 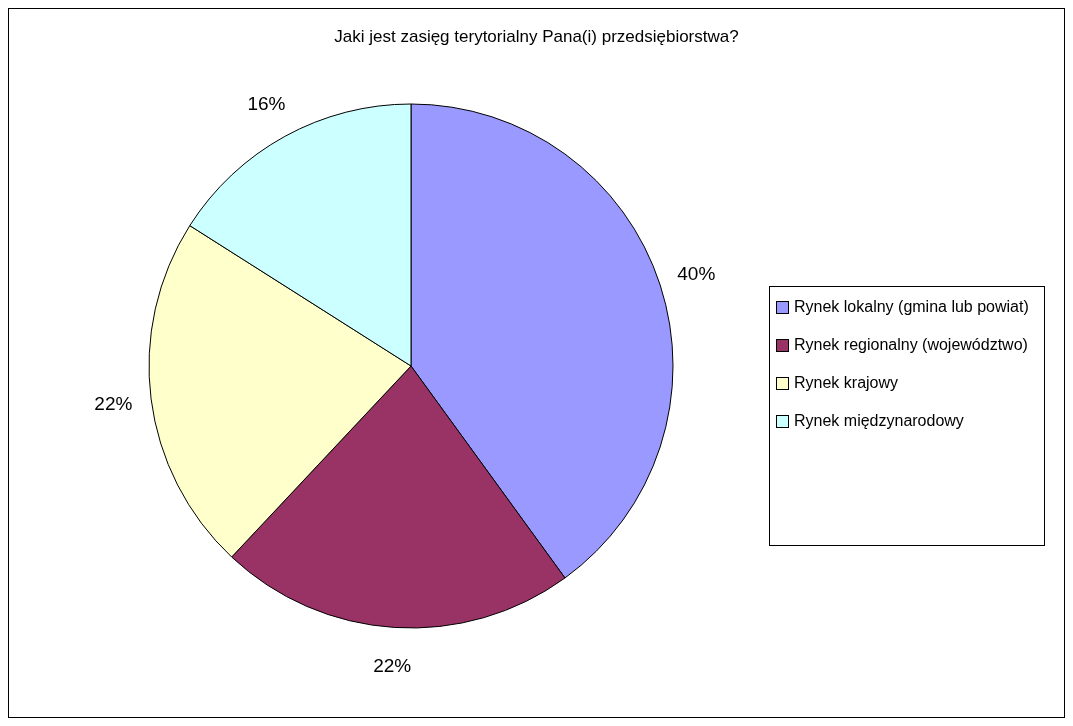 What do you see at coordinates (879, 421) in the screenshot?
I see `legend-label: Rynek międzynarodowy` at bounding box center [879, 421].